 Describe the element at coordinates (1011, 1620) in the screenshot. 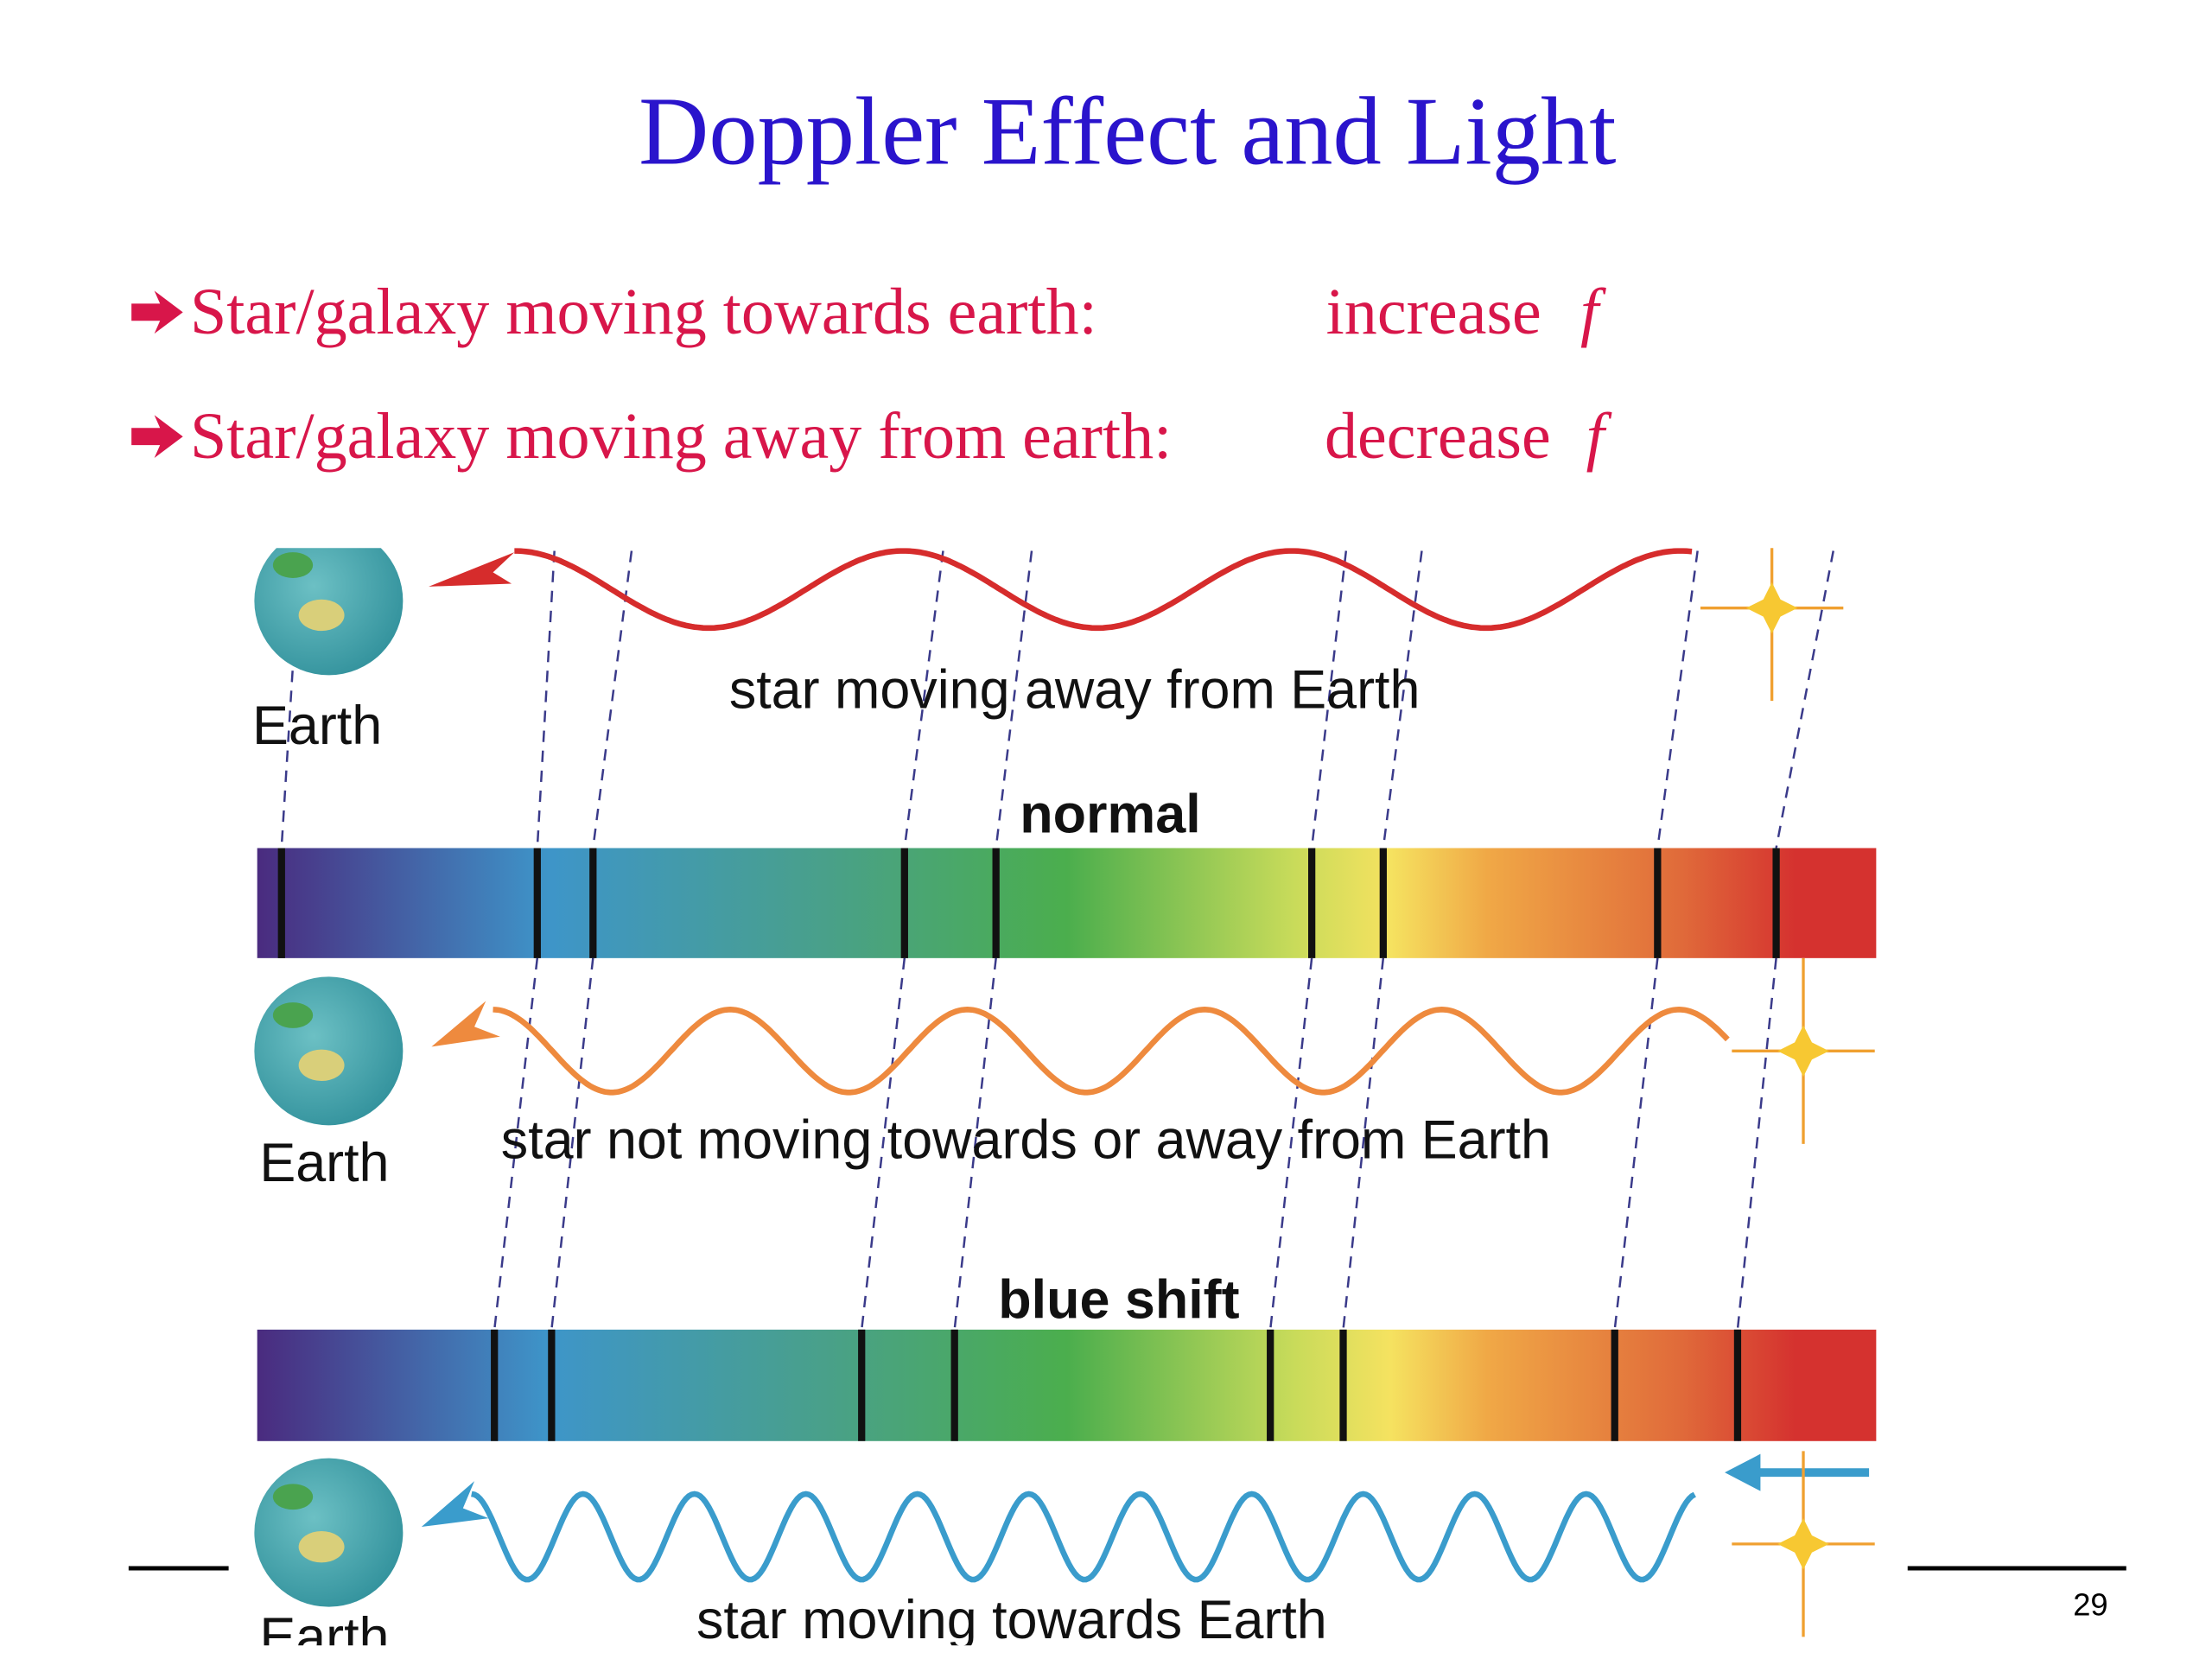

I see `caption: star moving towards Earth` at that location.